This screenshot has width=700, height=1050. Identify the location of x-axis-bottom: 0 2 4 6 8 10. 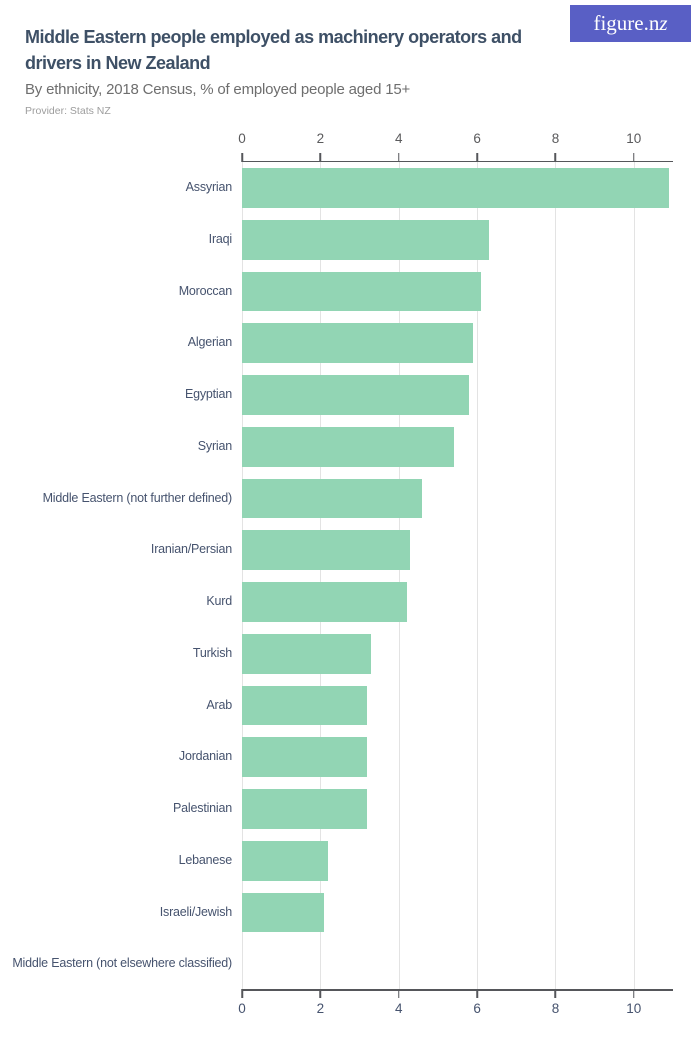
(455, 1004).